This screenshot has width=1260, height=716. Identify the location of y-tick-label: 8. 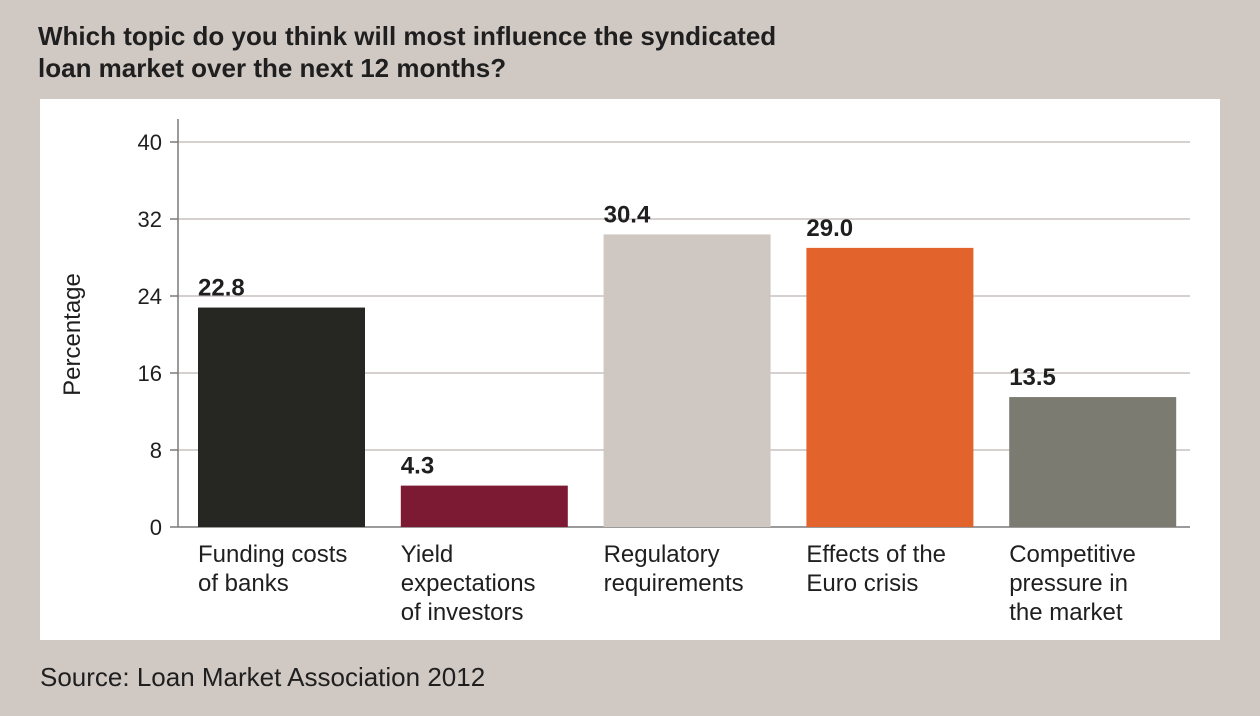
(156, 450).